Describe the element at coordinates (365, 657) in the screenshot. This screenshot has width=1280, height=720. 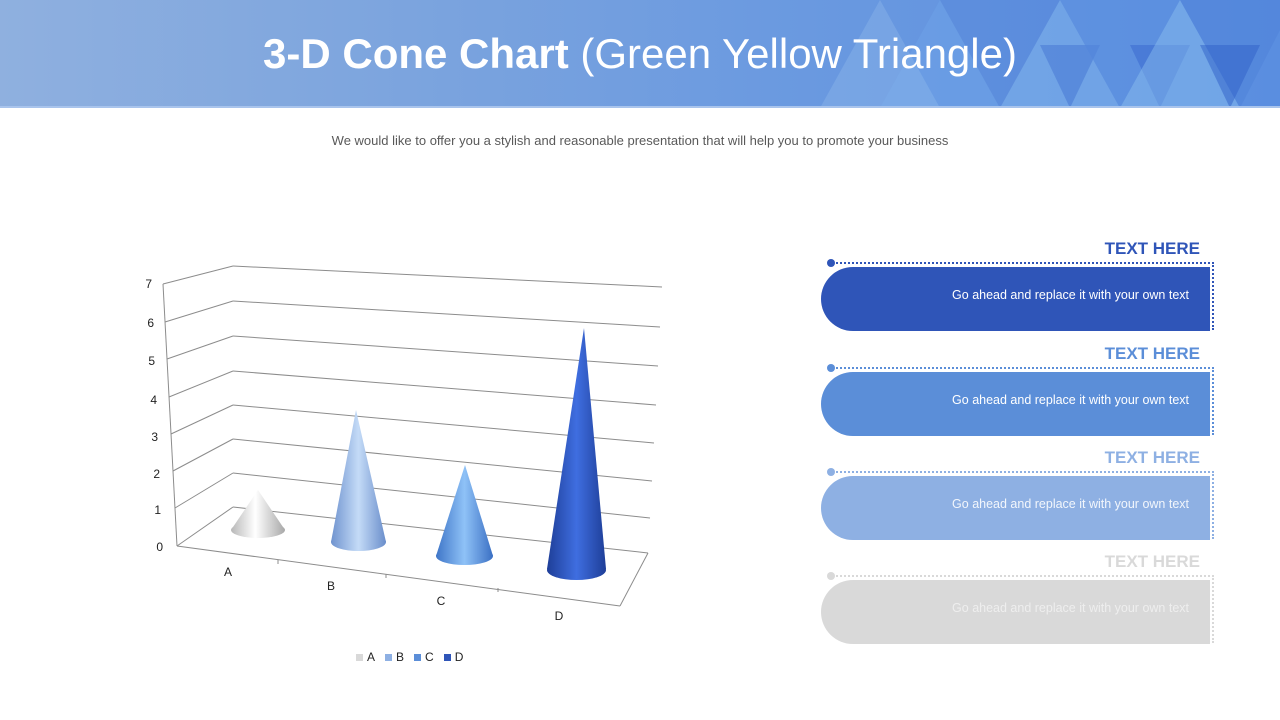
I see `legend-item-a: A` at that location.